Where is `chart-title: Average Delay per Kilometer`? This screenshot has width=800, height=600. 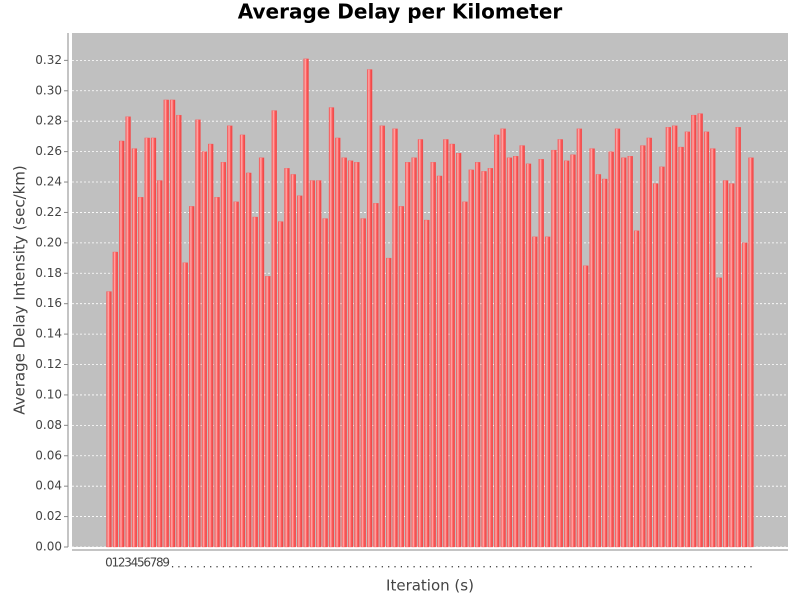
chart-title: Average Delay per Kilometer is located at coordinates (400, 12).